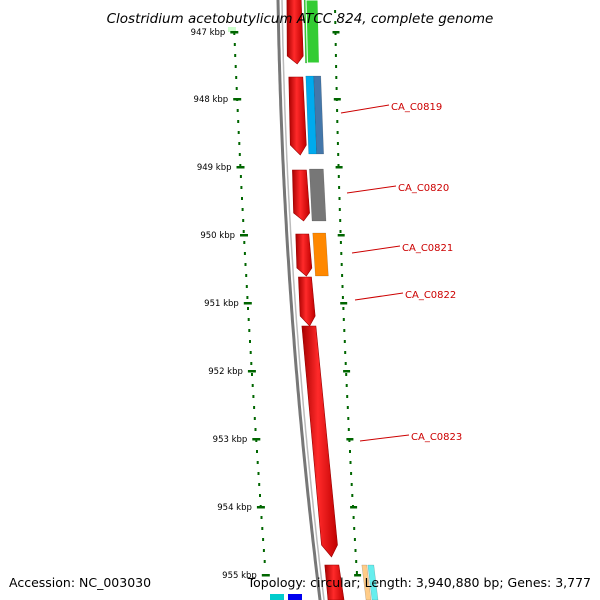  Describe the element at coordinates (423, 188) in the screenshot. I see `gene-label: CA_C0820` at that location.